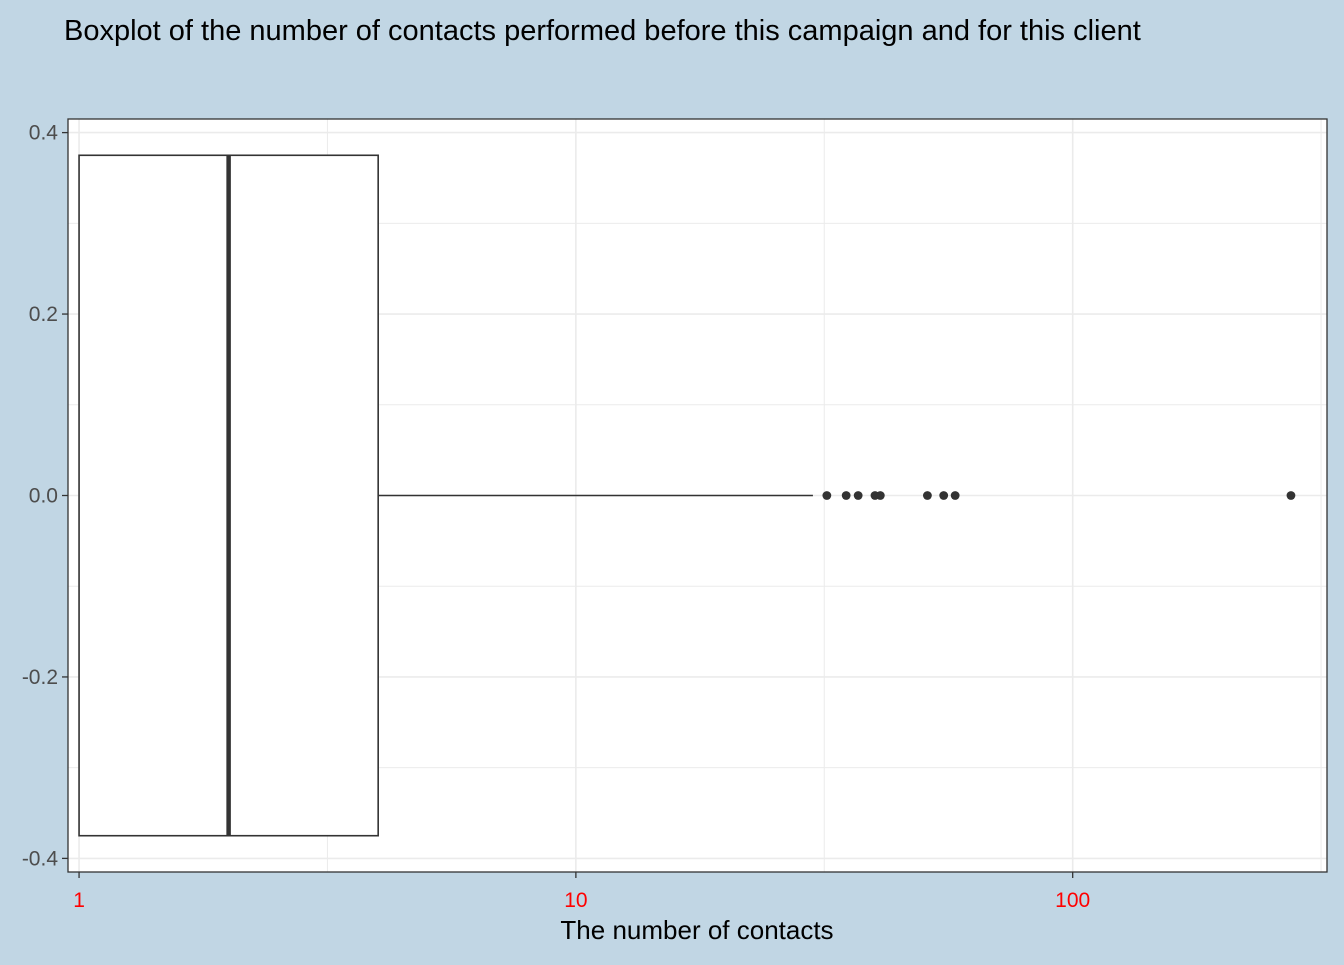 The height and width of the screenshot is (965, 1344). Describe the element at coordinates (40, 858) in the screenshot. I see `y-tick-label: -0.4` at that location.